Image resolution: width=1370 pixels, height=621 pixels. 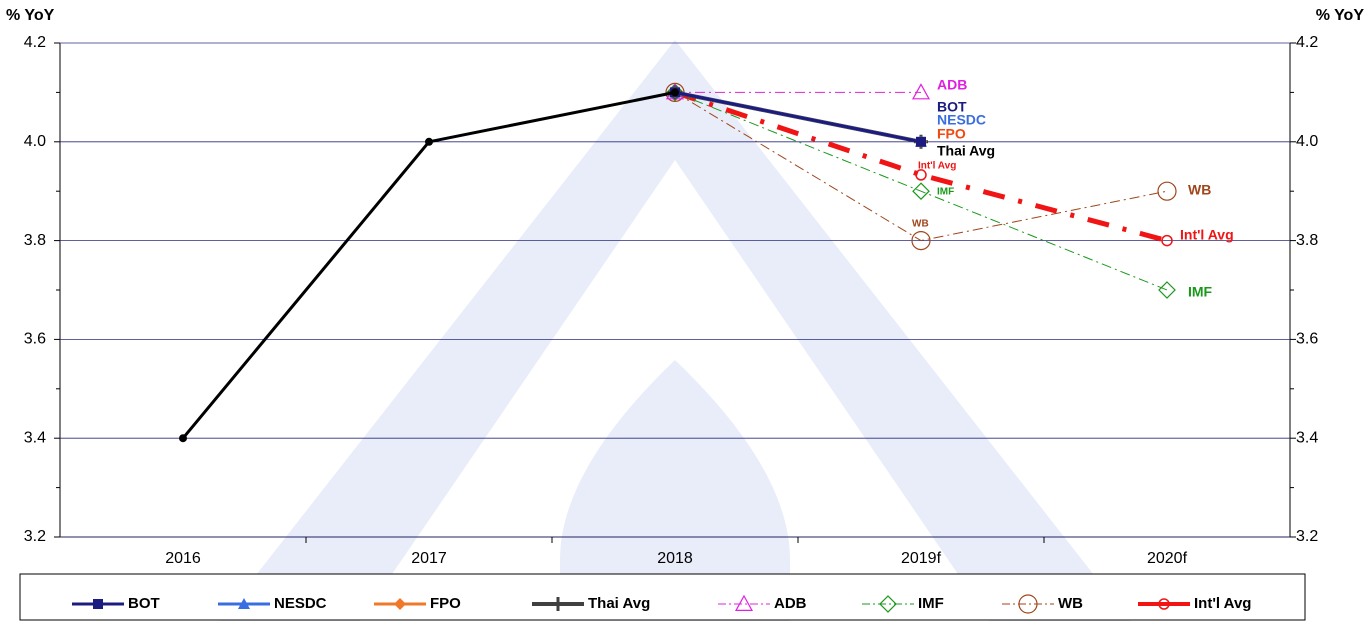 What do you see at coordinates (675, 558) in the screenshot?
I see `x-tick-label: 2018` at bounding box center [675, 558].